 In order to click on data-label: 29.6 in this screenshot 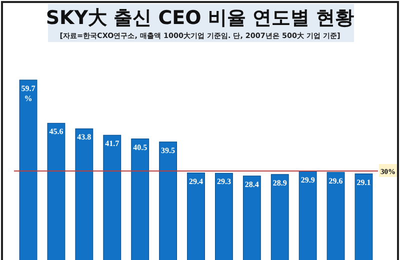, I will do `click(335, 181)`.